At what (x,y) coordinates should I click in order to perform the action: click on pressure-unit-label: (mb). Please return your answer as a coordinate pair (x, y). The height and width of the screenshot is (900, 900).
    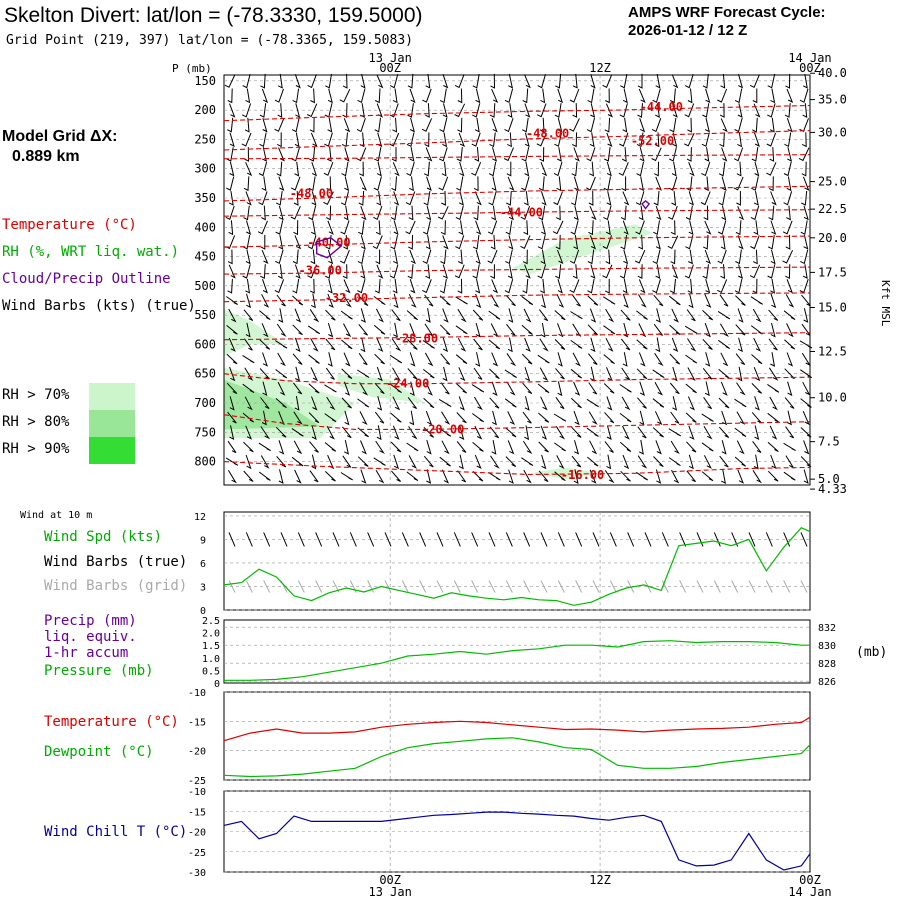
    Looking at the image, I should click on (871, 652).